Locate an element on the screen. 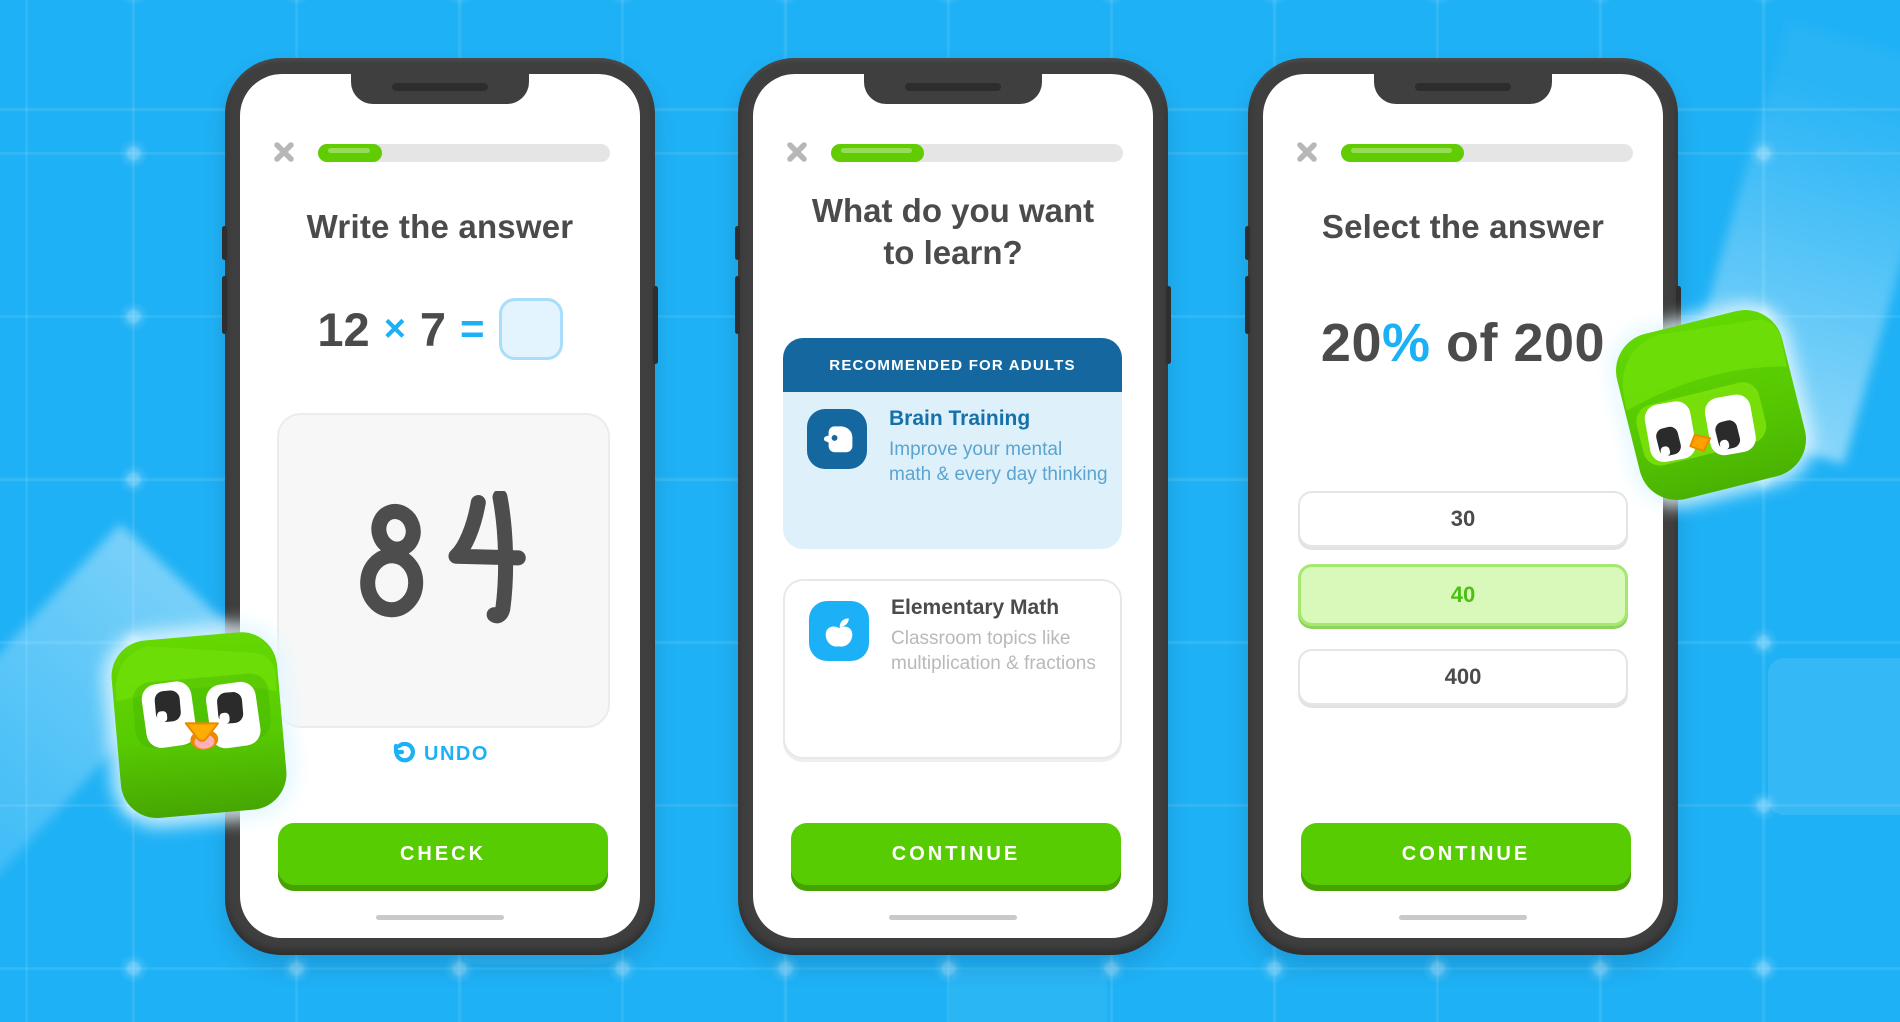  handwritten-digits is located at coordinates (443, 557).